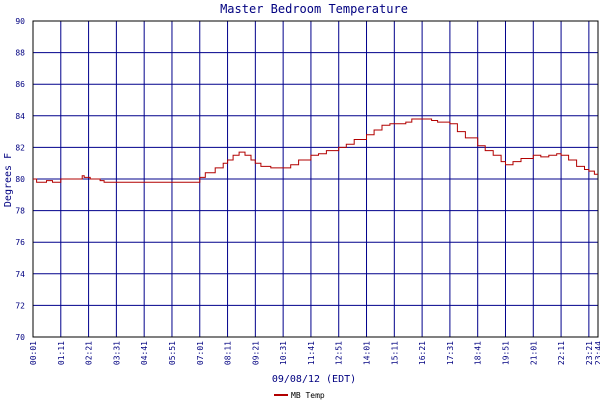 This screenshot has width=600, height=400. Describe the element at coordinates (505, 353) in the screenshot. I see `x-tick-label: 19:51` at that location.